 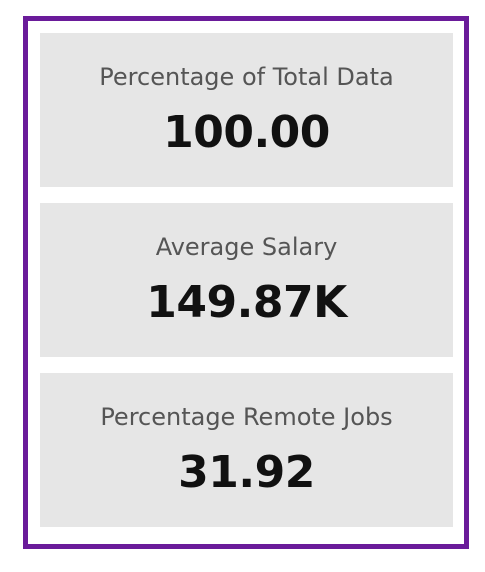 What do you see at coordinates (246, 132) in the screenshot?
I see `kpi-value: 100.00` at bounding box center [246, 132].